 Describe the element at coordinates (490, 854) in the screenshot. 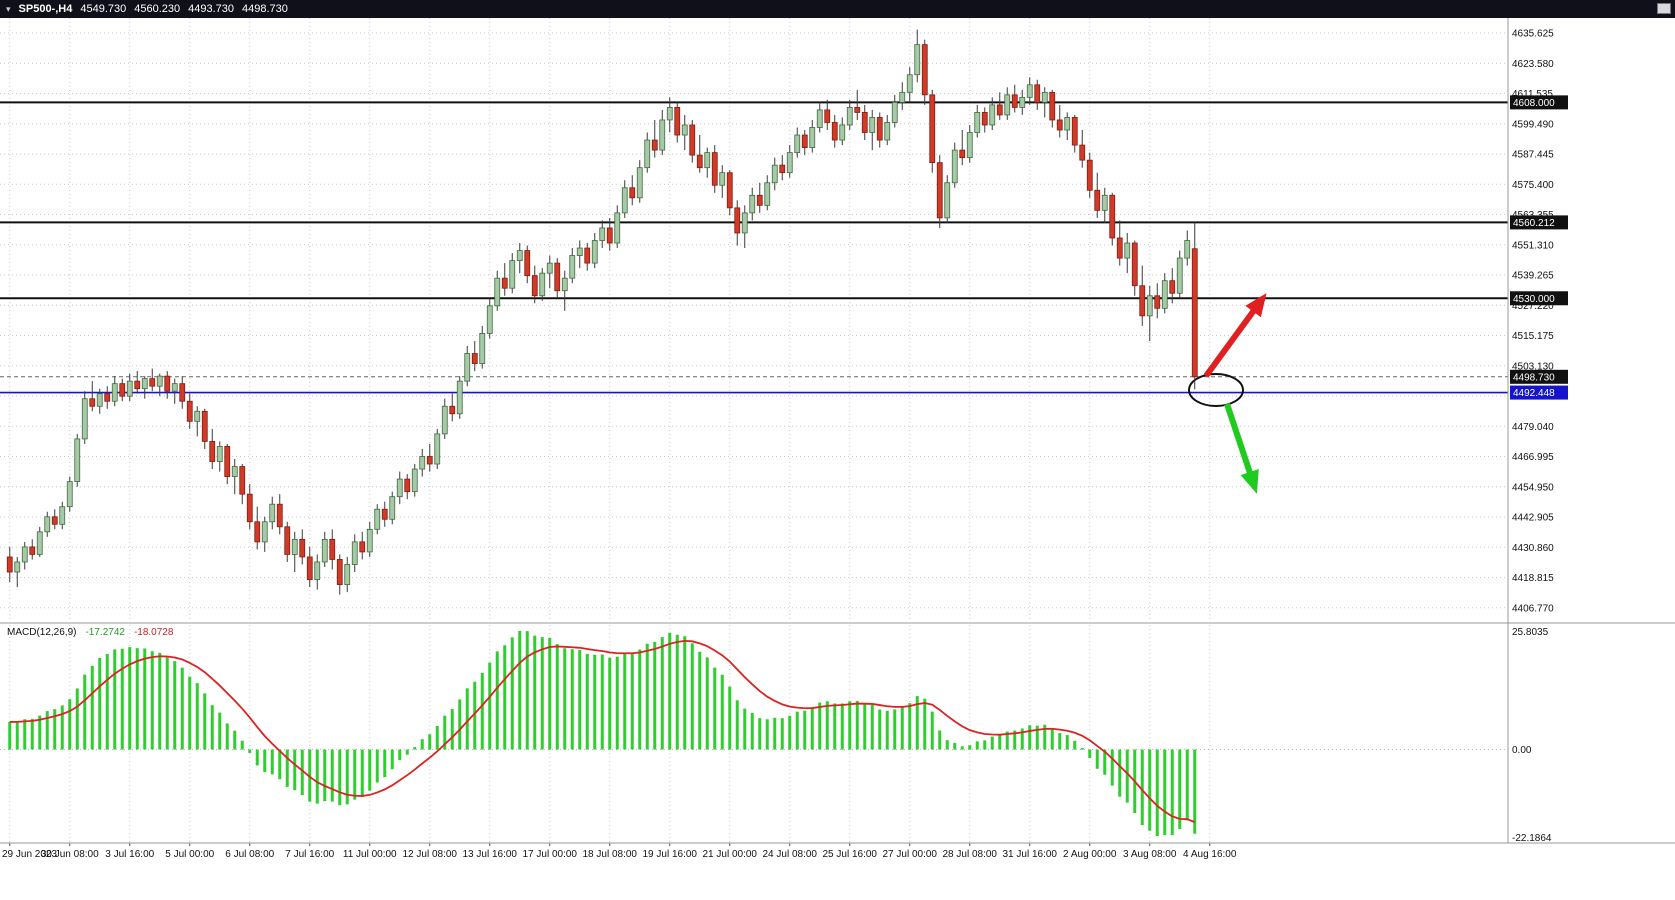

I see `svg-text: 13 Jul 16:00` at that location.